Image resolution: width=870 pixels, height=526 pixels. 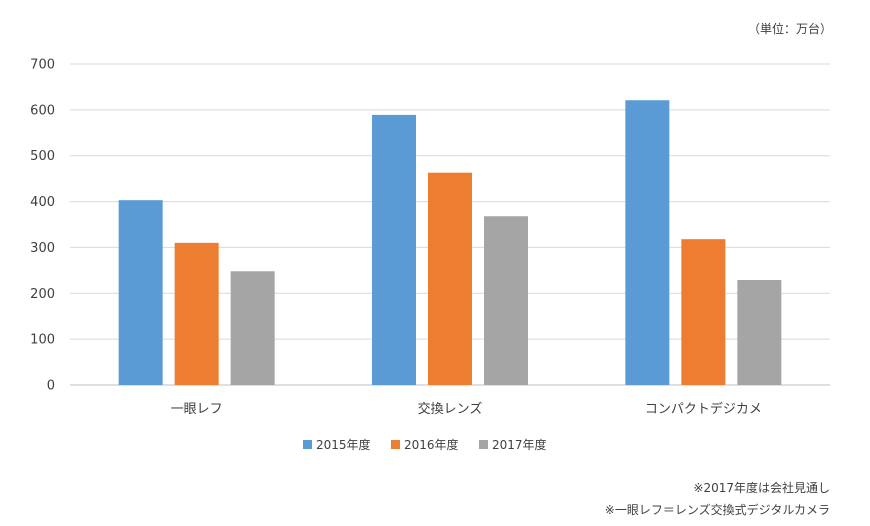 What do you see at coordinates (42, 340) in the screenshot?
I see `y-tick-label: 100` at bounding box center [42, 340].